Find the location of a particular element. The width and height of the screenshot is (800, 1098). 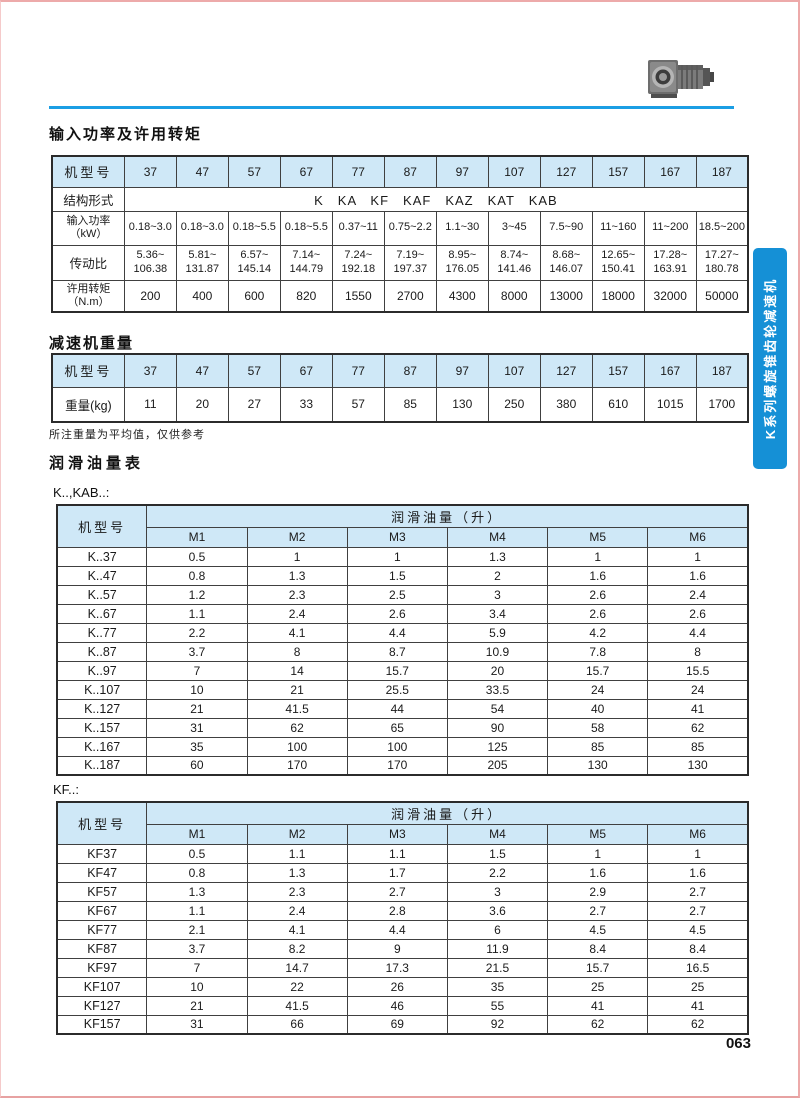

table-cell: 8000 is located at coordinates (514, 296).